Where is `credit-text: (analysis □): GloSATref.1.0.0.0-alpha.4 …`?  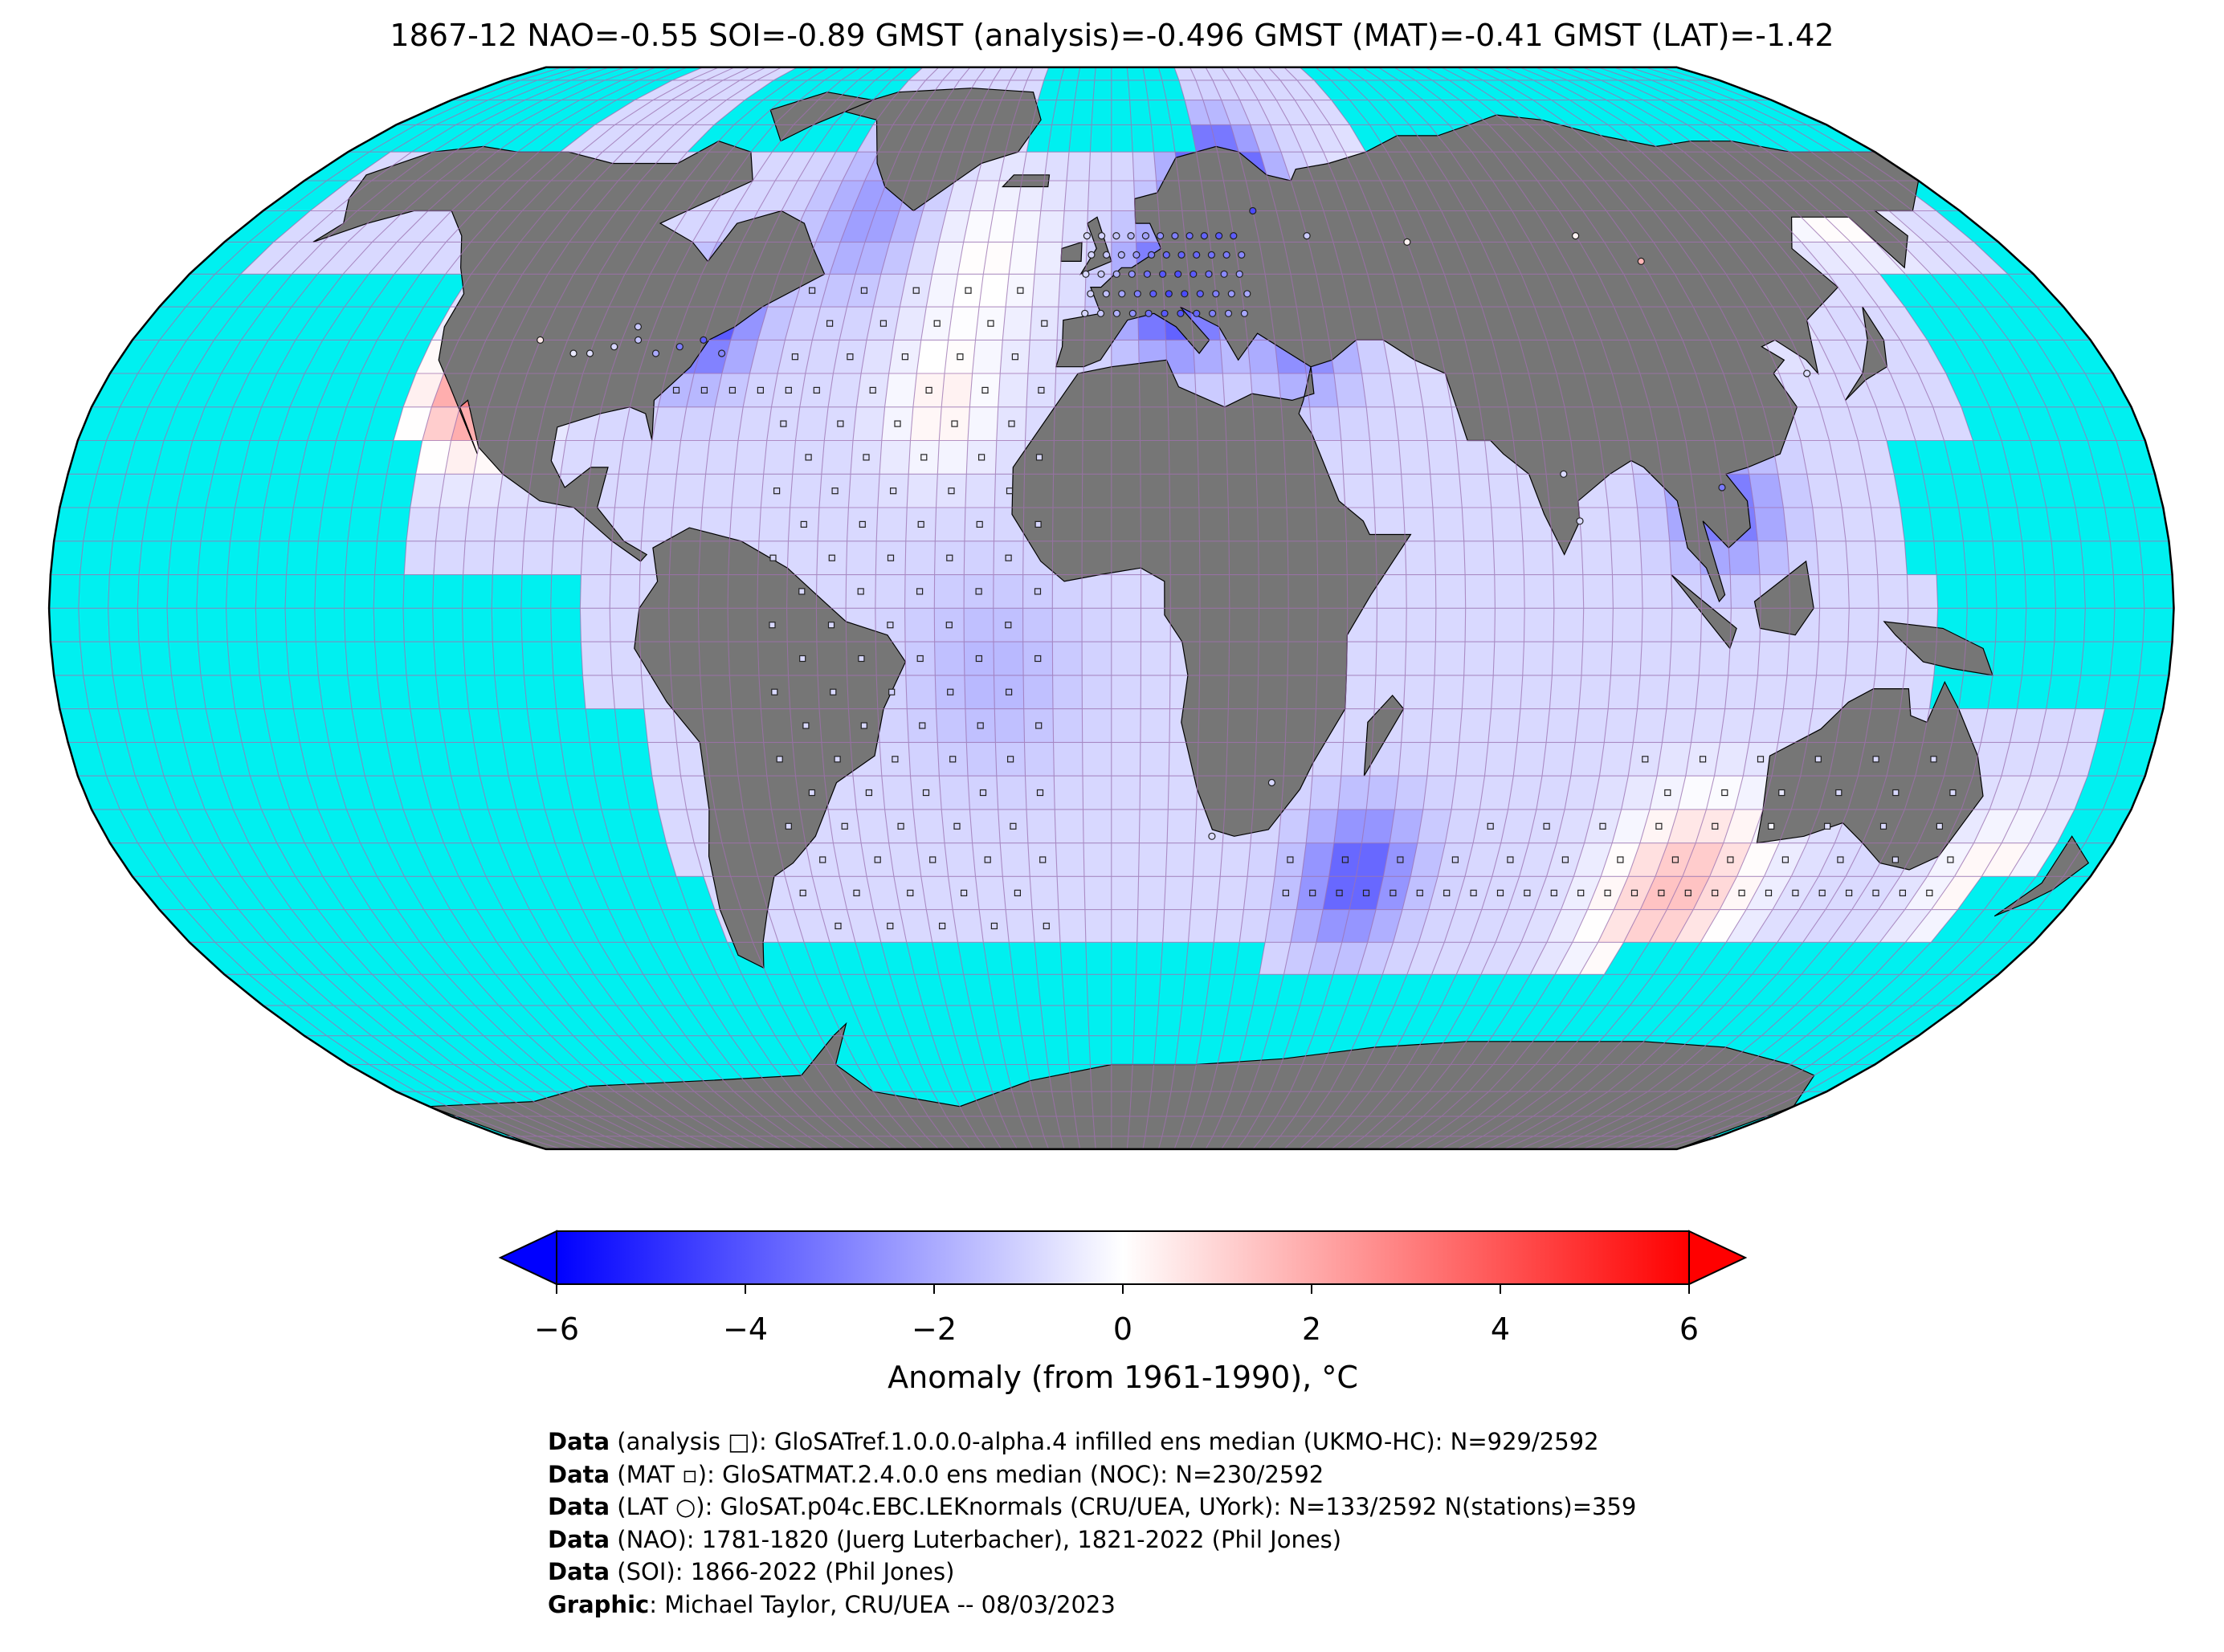
credit-text: (analysis □): GloSATref.1.0.0.0-alpha.4 … is located at coordinates (1104, 1441).